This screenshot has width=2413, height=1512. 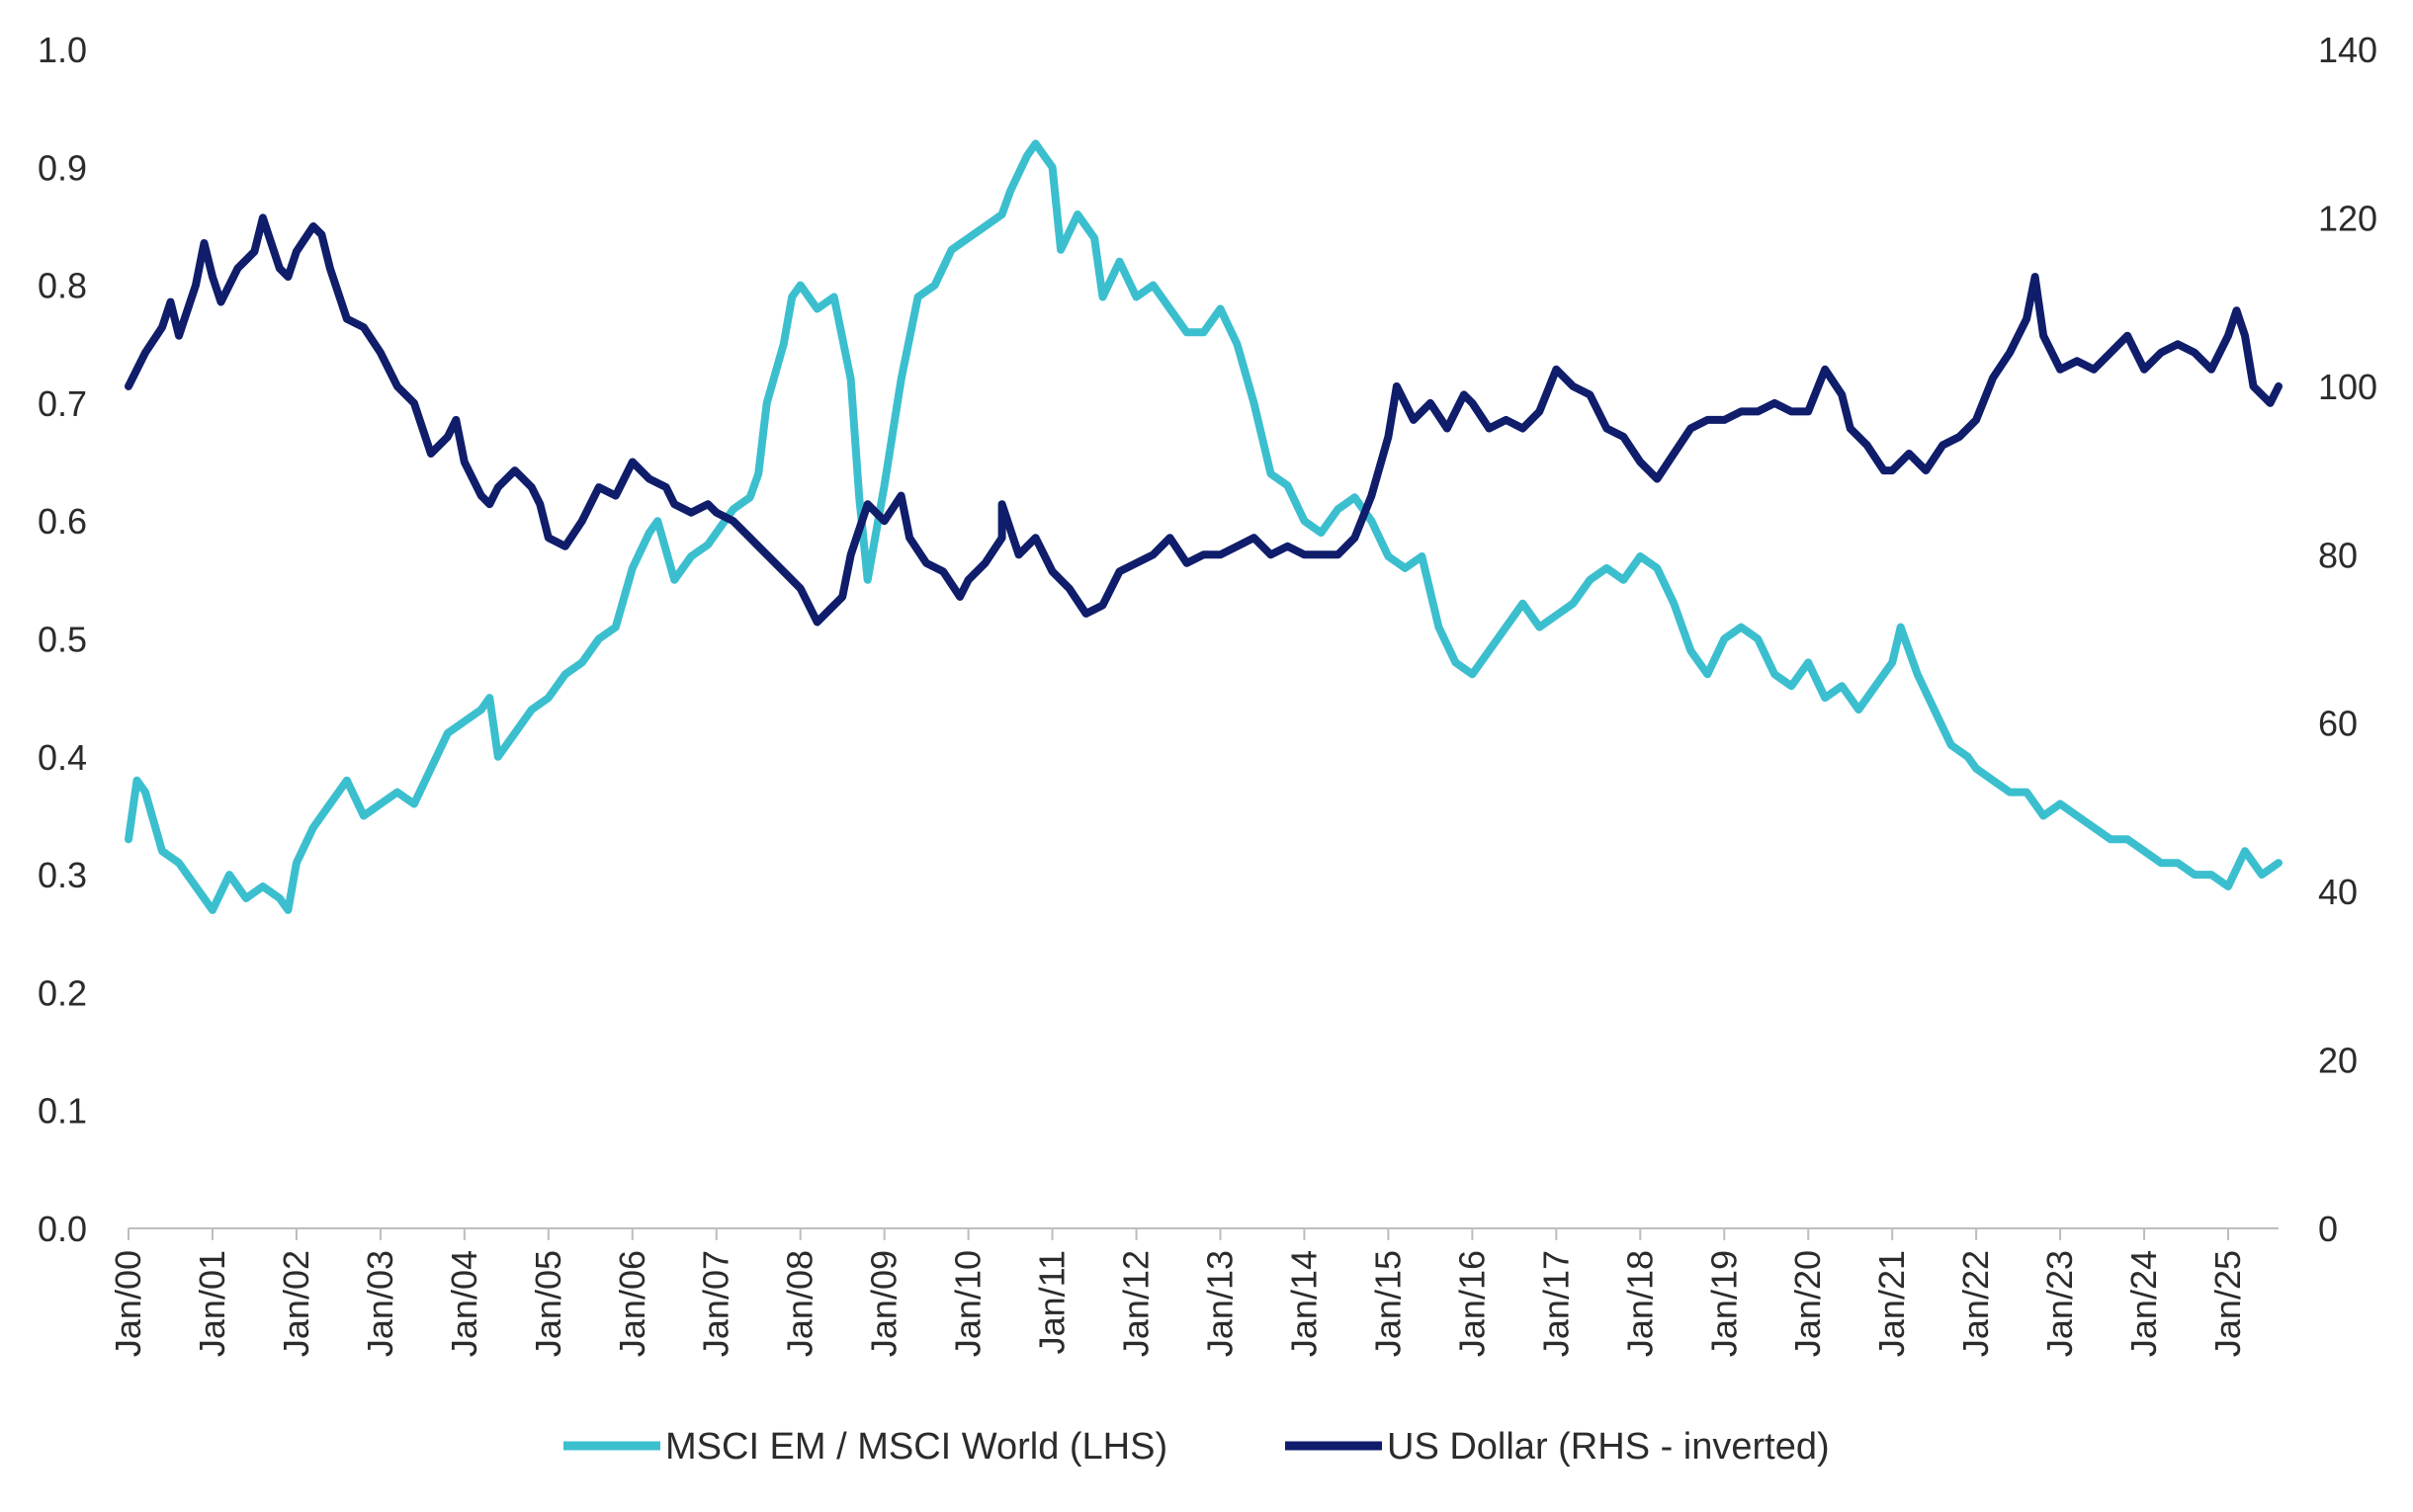 What do you see at coordinates (464, 1303) in the screenshot?
I see `x-axis-tick-label: Jan/04` at bounding box center [464, 1303].